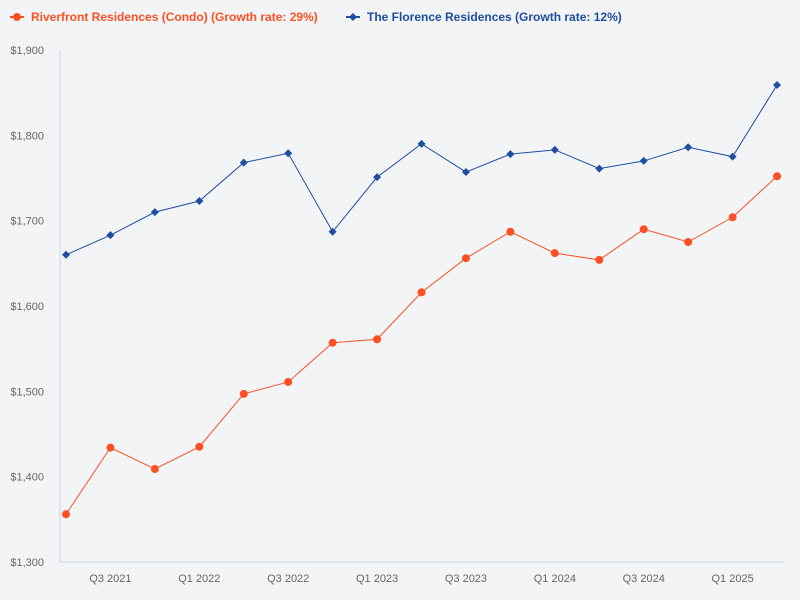 The image size is (800, 600). I want to click on x-tick-label: Q3 2021, so click(110, 579).